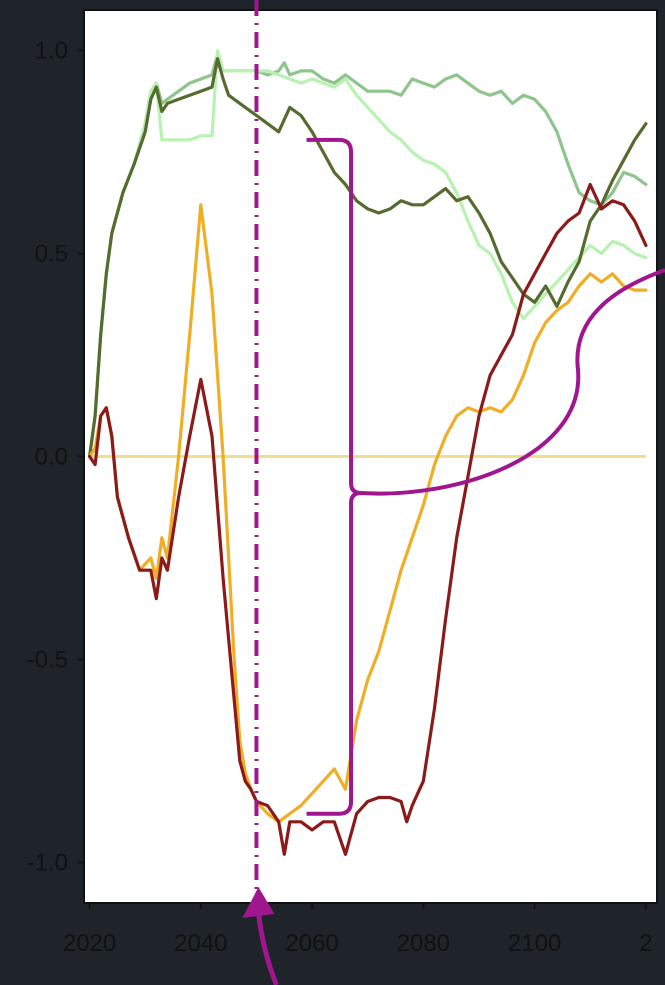 The width and height of the screenshot is (665, 985). What do you see at coordinates (51, 254) in the screenshot?
I see `y-tick-label: 0.5` at bounding box center [51, 254].